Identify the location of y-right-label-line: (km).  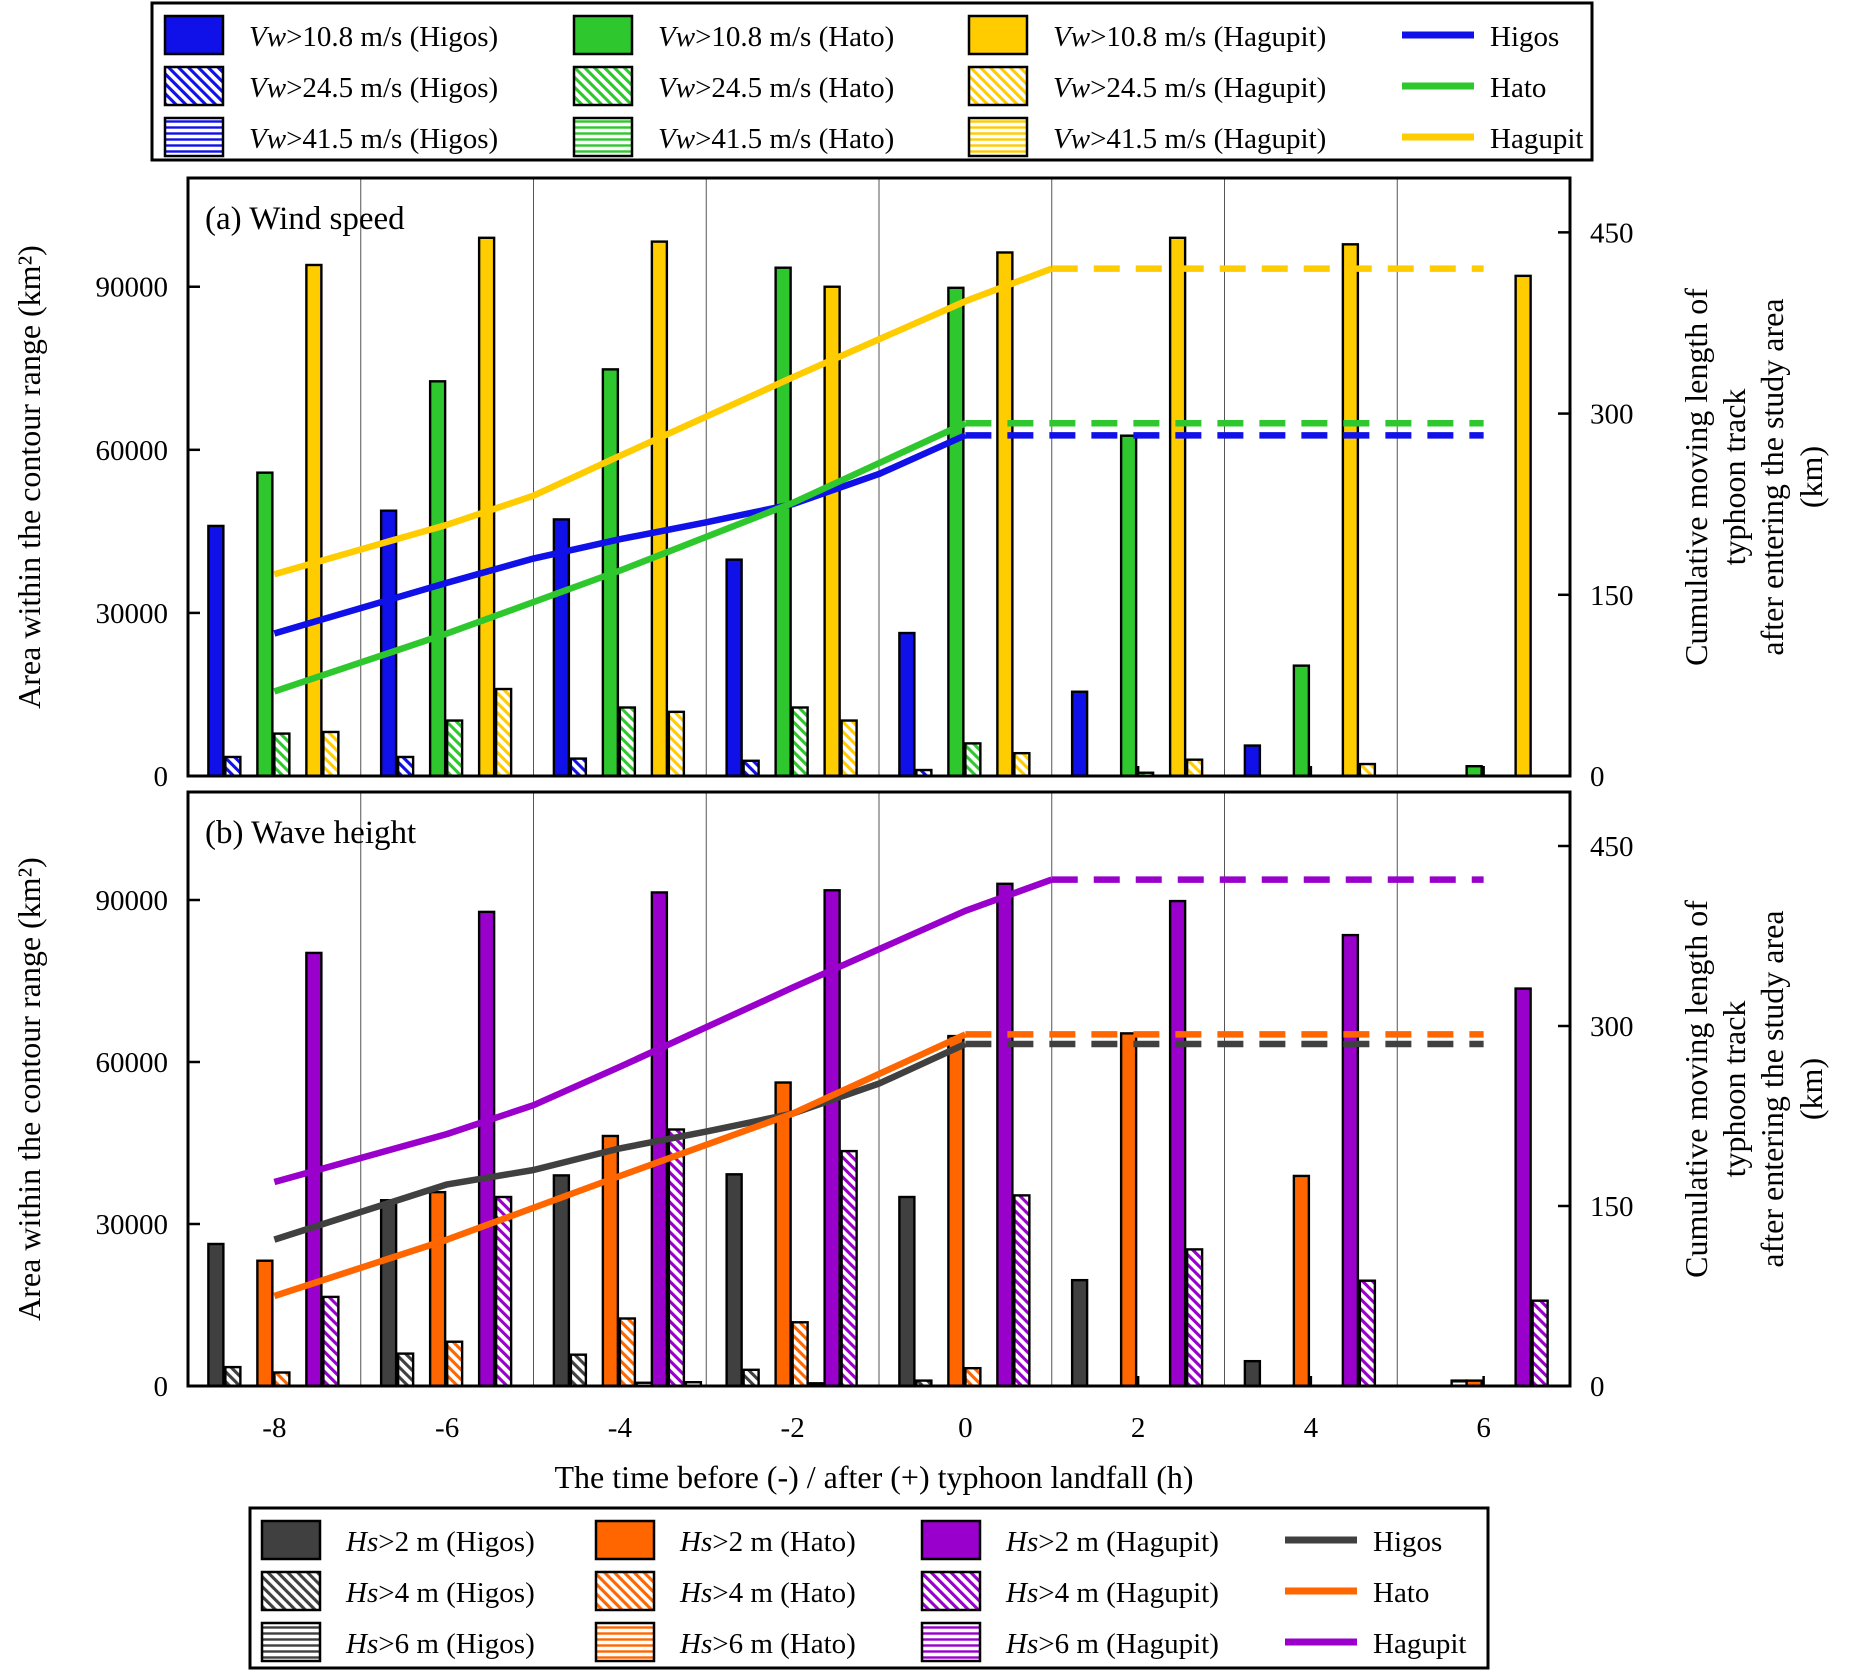
(1811, 477).